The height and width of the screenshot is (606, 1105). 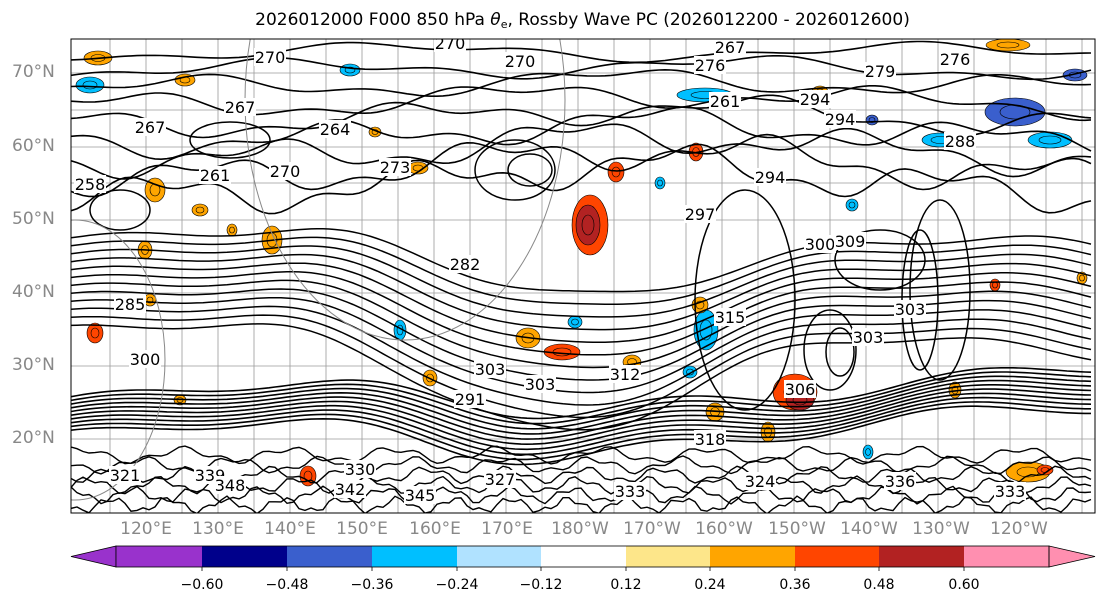 I want to click on contour-label: 333, so click(x=1010, y=491).